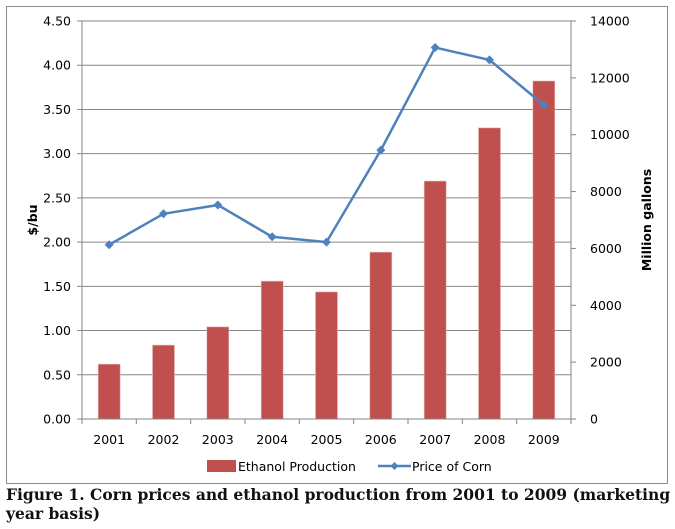 The height and width of the screenshot is (529, 675). Describe the element at coordinates (606, 248) in the screenshot. I see `right-tick-label: 6000` at that location.